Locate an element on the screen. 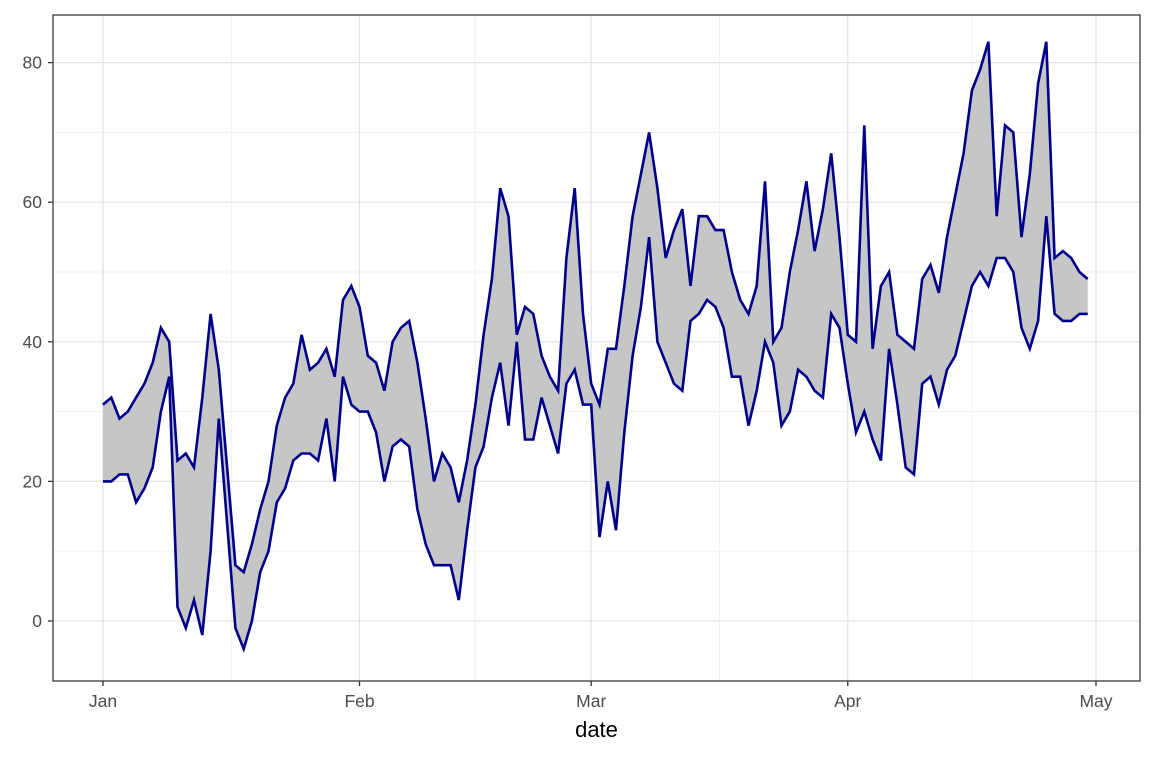 This screenshot has height=768, width=1152. x-tick-label: Jan is located at coordinates (103, 701).